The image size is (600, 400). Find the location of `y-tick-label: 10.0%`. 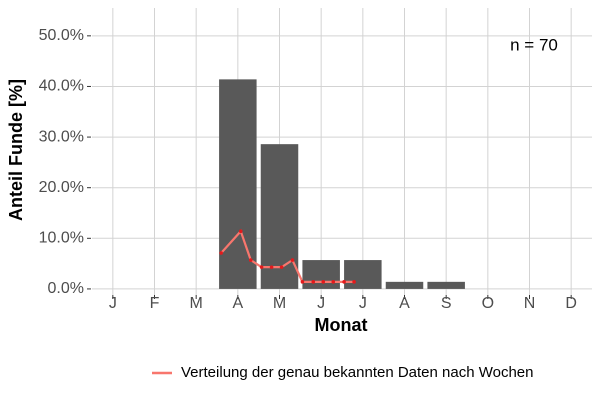

y-tick-label: 10.0% is located at coordinates (61, 238).